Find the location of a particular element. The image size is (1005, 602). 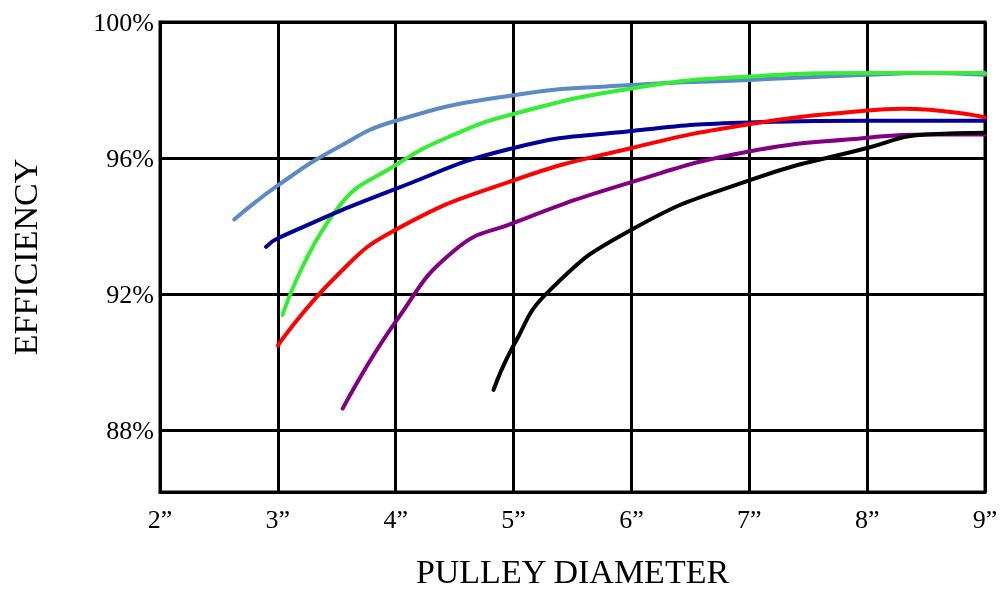

x-tick-label: 8” is located at coordinates (867, 519).